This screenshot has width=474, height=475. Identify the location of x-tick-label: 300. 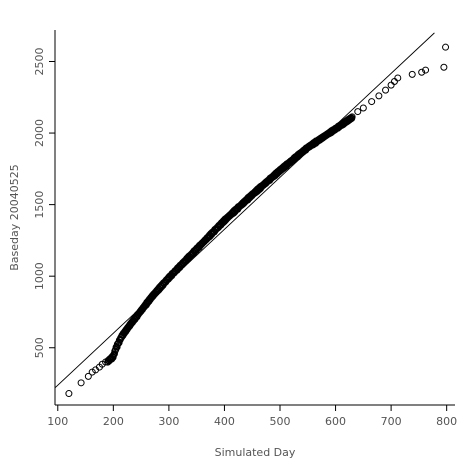
(168, 421).